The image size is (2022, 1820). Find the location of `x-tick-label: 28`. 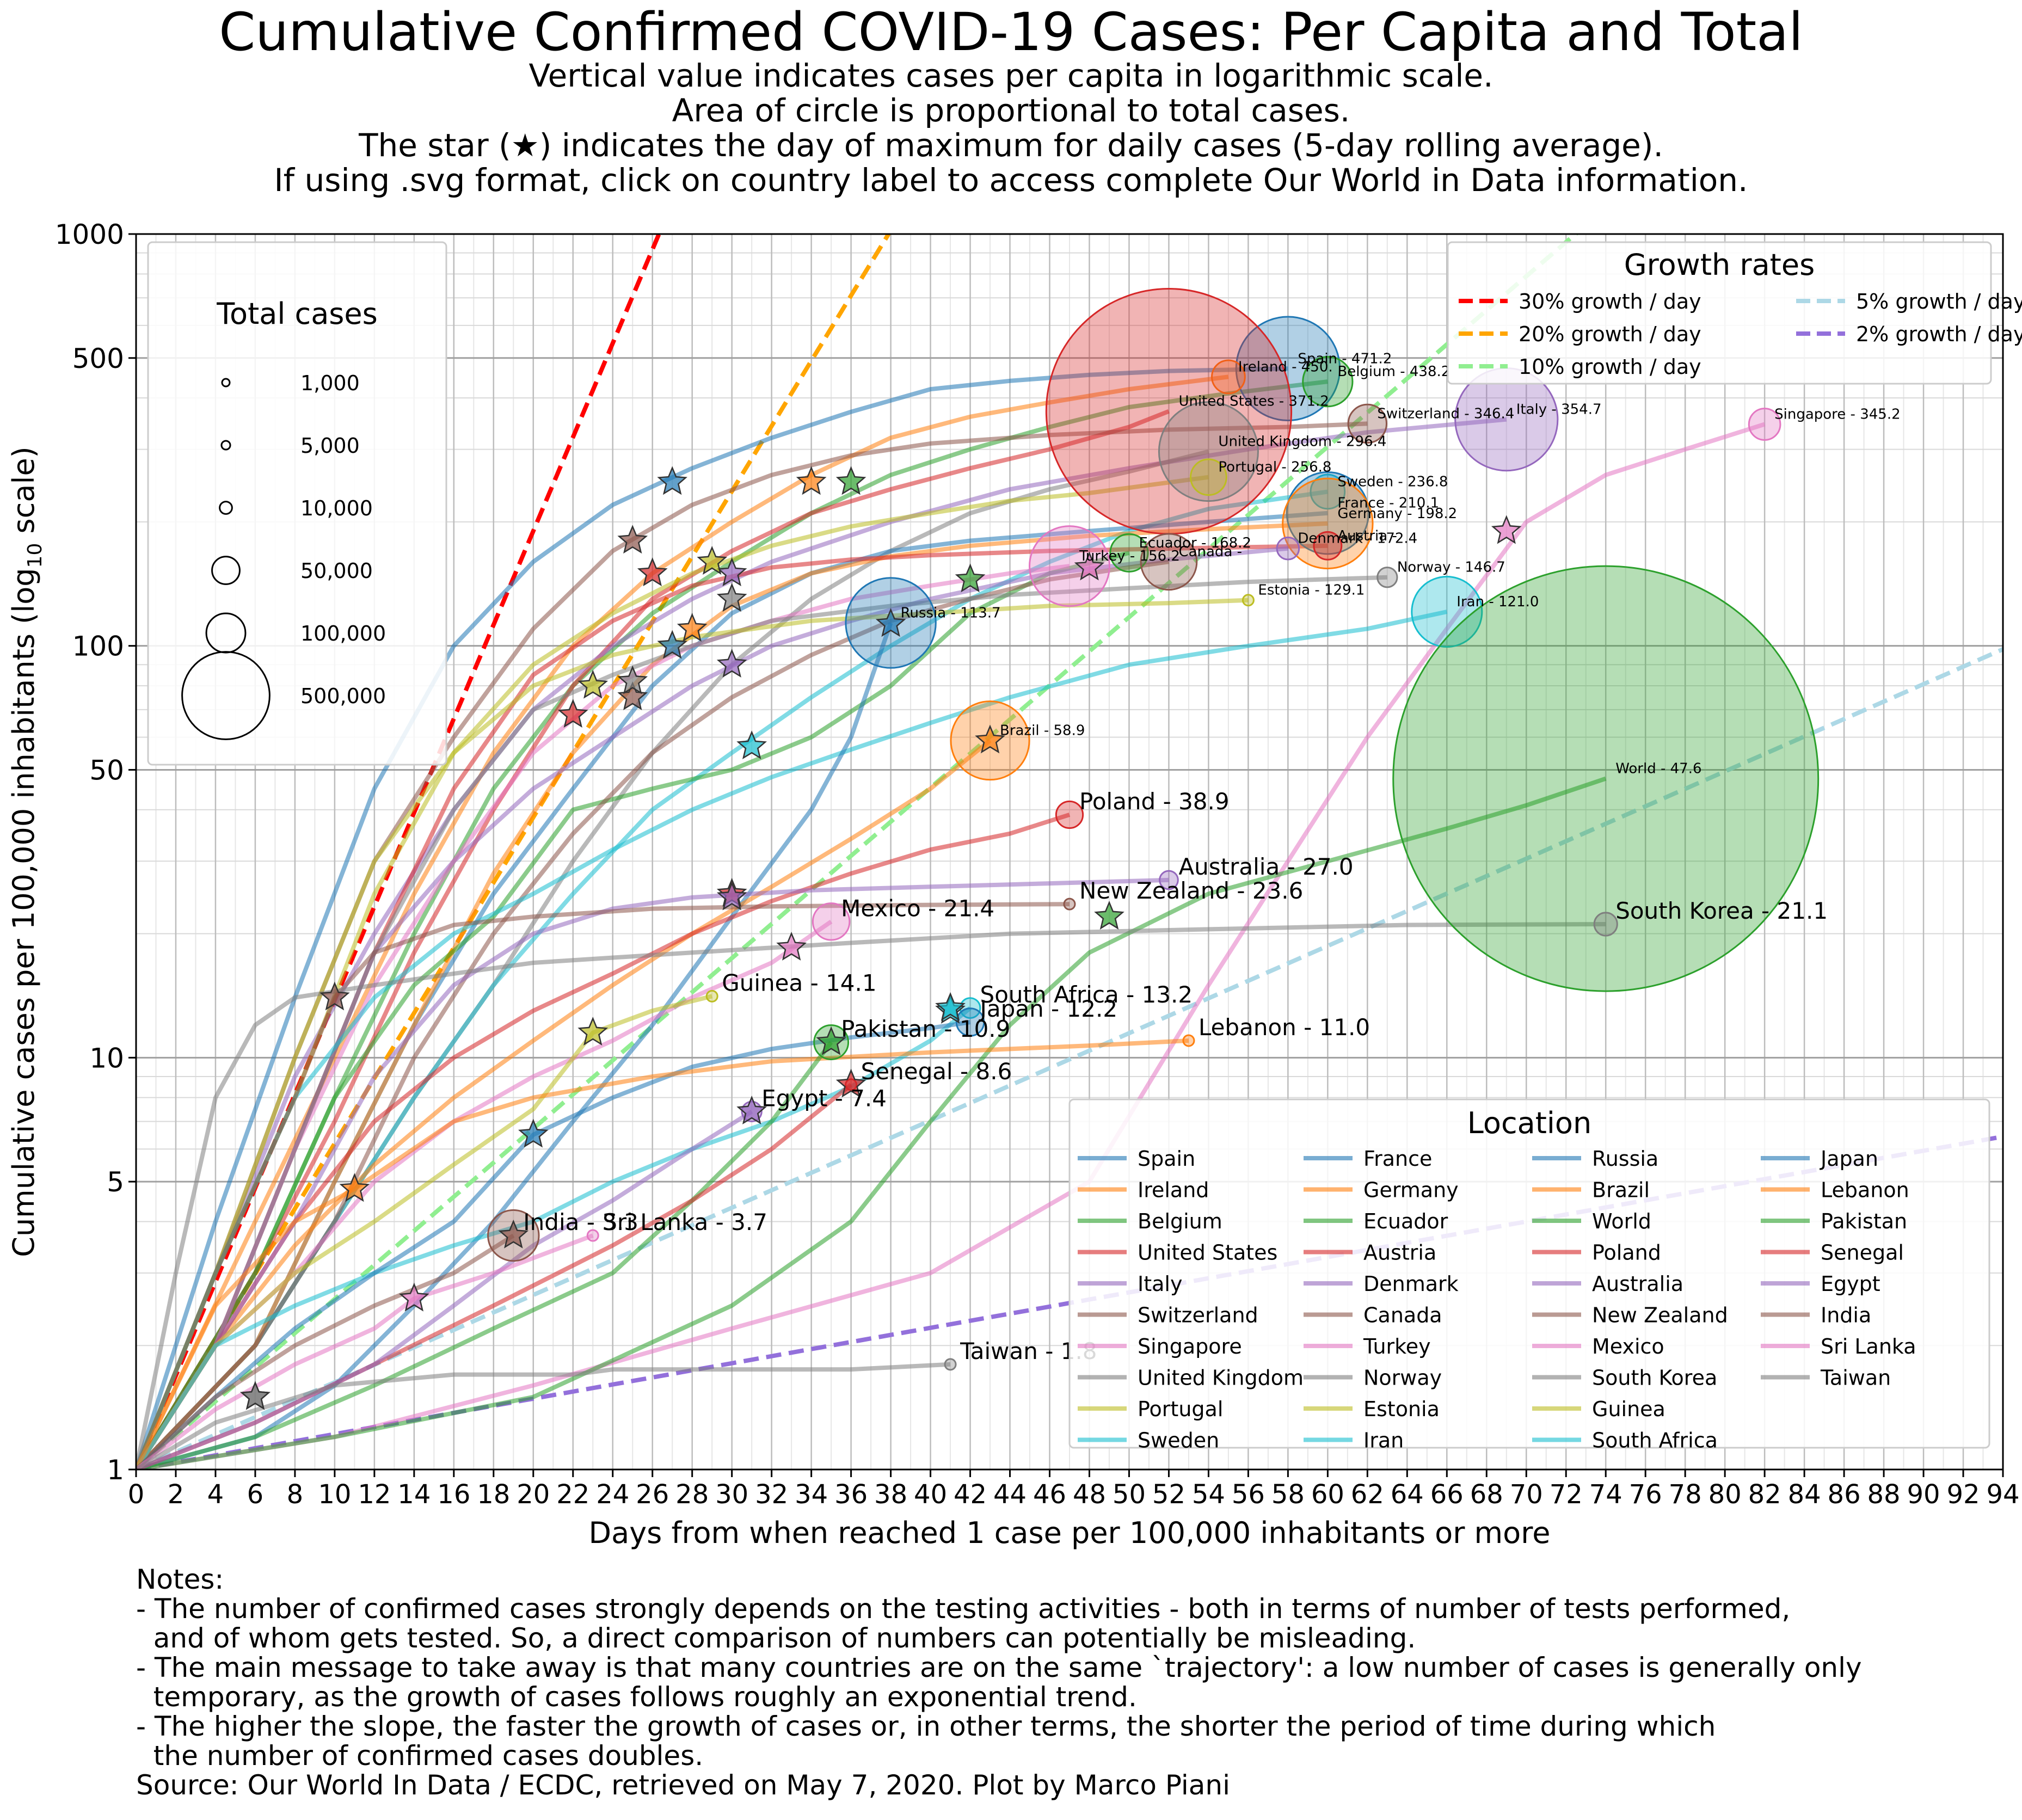

x-tick-label: 28 is located at coordinates (692, 1494).